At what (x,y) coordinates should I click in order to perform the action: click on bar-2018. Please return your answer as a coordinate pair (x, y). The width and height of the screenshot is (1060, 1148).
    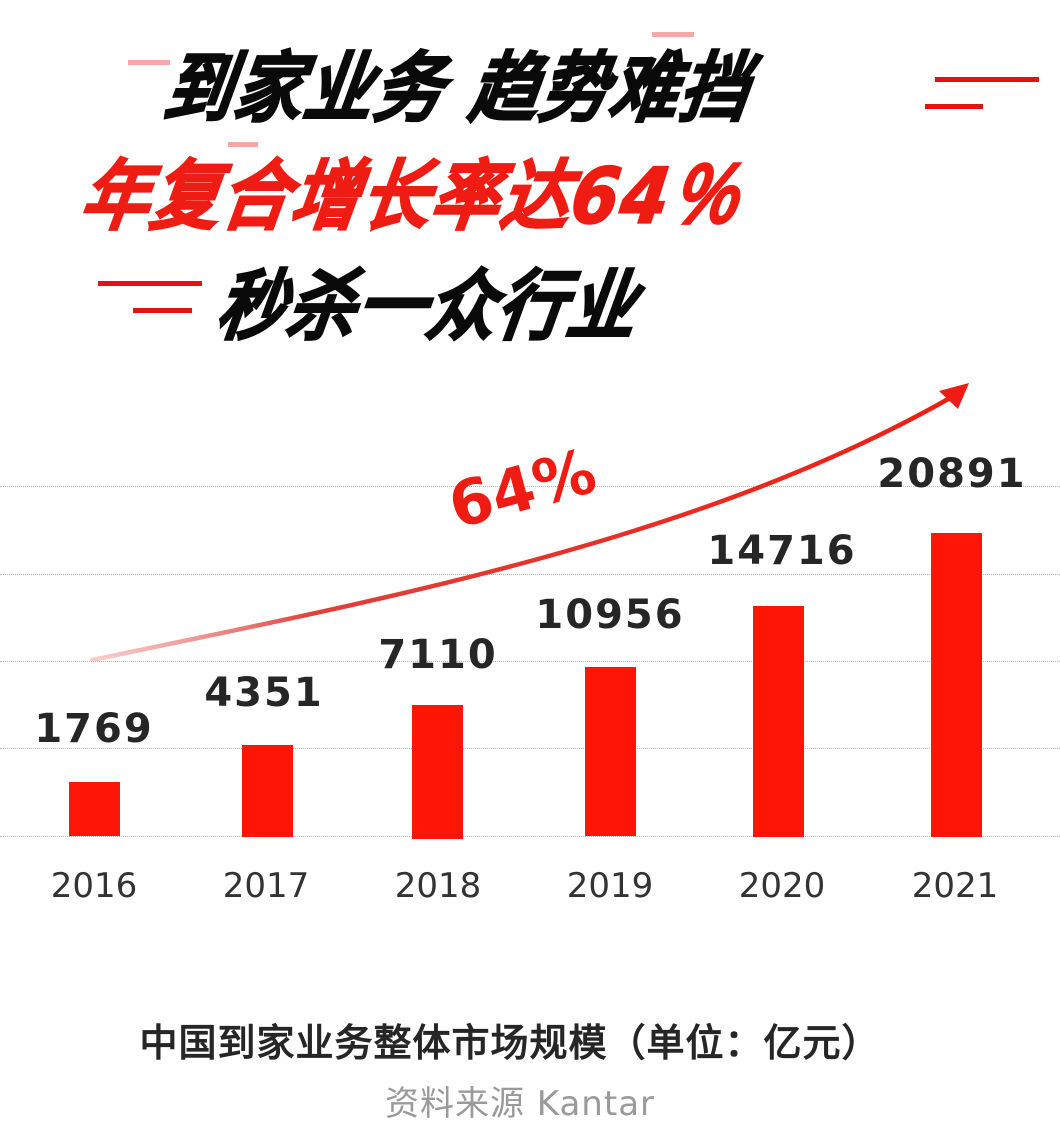
    Looking at the image, I should click on (437, 772).